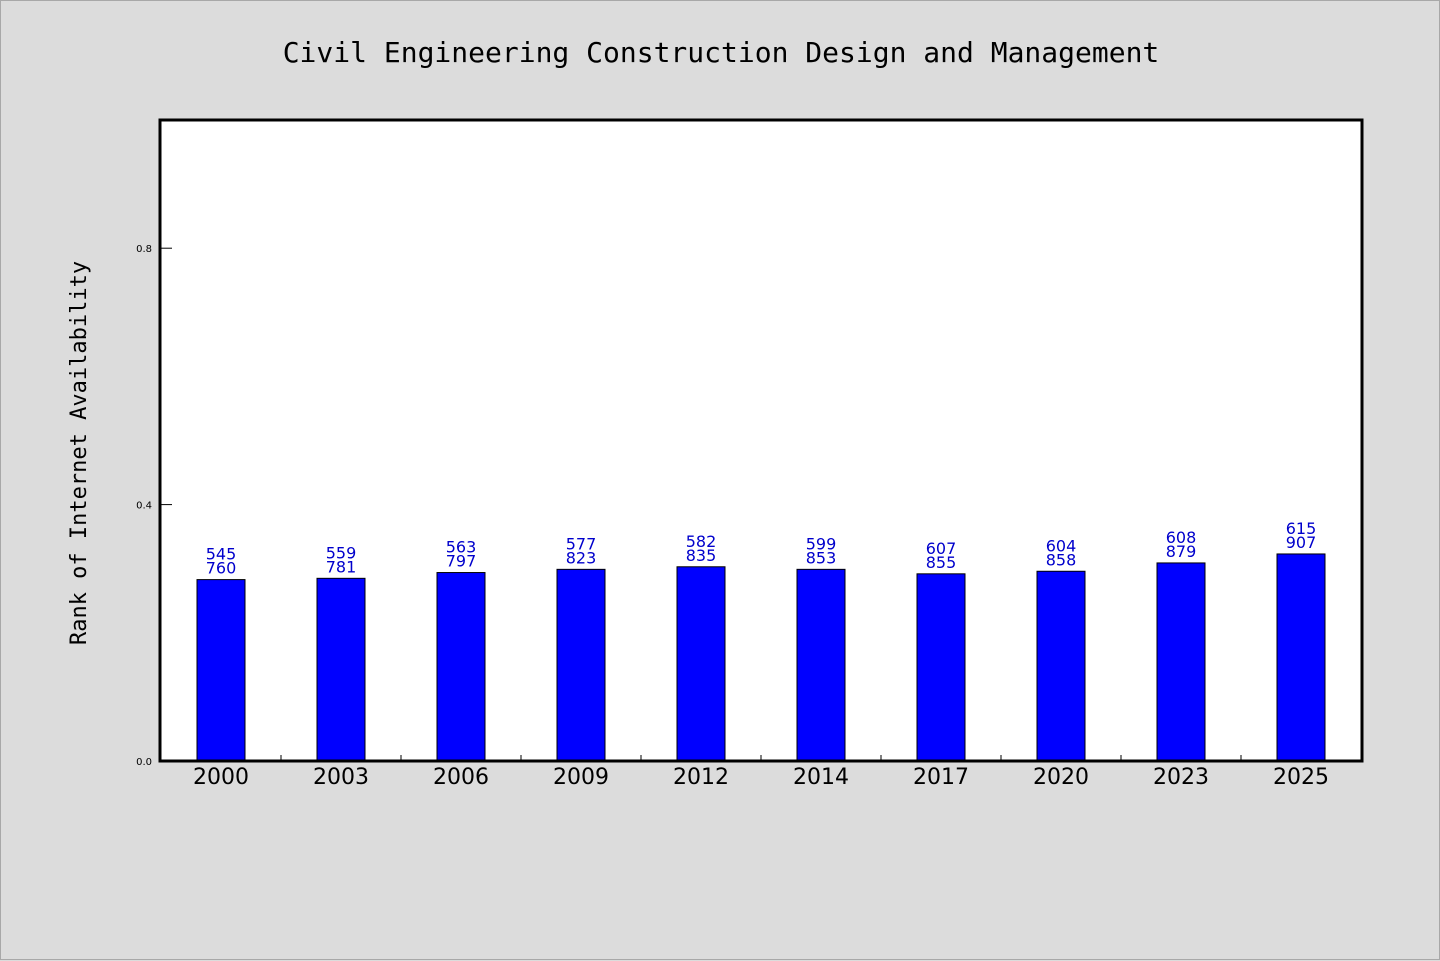 The height and width of the screenshot is (961, 1440). What do you see at coordinates (1301, 542) in the screenshot?
I see `bar-data-label-bottom: 907` at bounding box center [1301, 542].